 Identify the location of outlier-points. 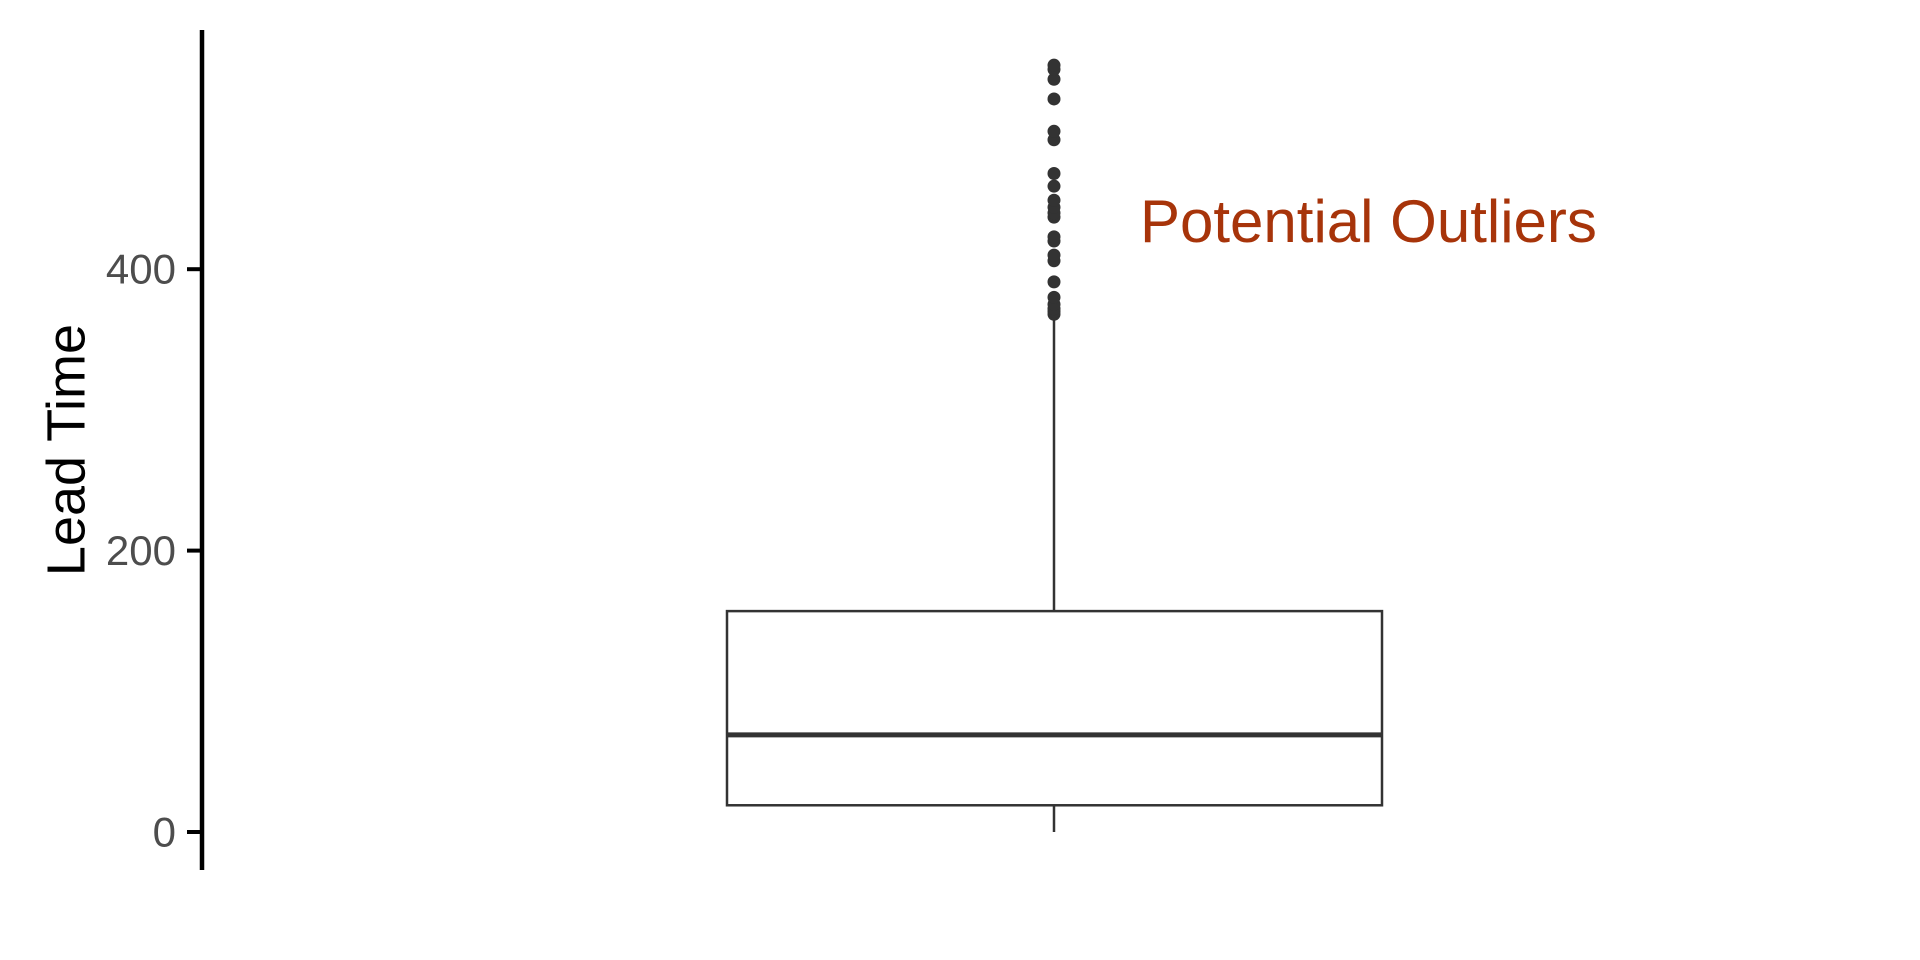
(1054, 189).